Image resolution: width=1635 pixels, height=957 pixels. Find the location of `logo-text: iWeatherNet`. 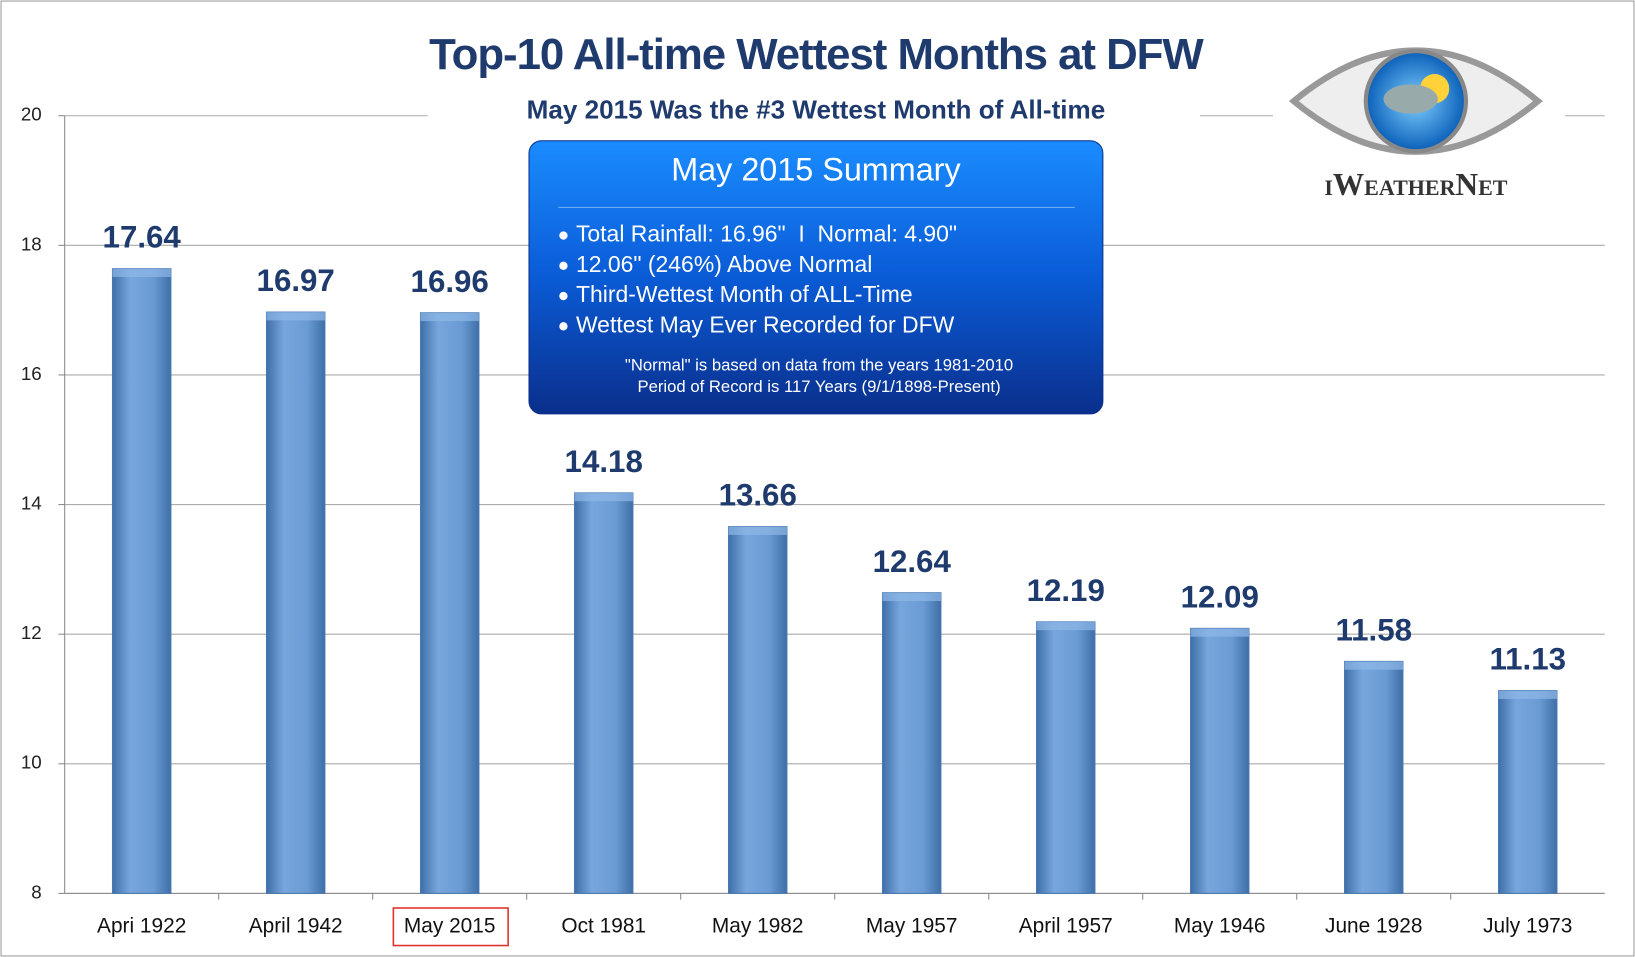

logo-text: iWeatherNet is located at coordinates (1415, 184).